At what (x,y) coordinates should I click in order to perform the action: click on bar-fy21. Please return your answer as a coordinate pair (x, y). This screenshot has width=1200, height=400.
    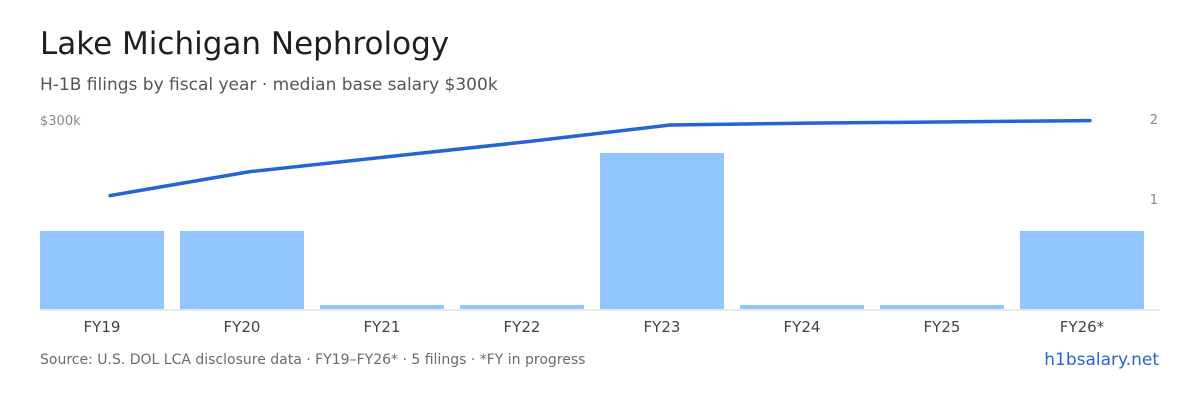
    Looking at the image, I should click on (382, 307).